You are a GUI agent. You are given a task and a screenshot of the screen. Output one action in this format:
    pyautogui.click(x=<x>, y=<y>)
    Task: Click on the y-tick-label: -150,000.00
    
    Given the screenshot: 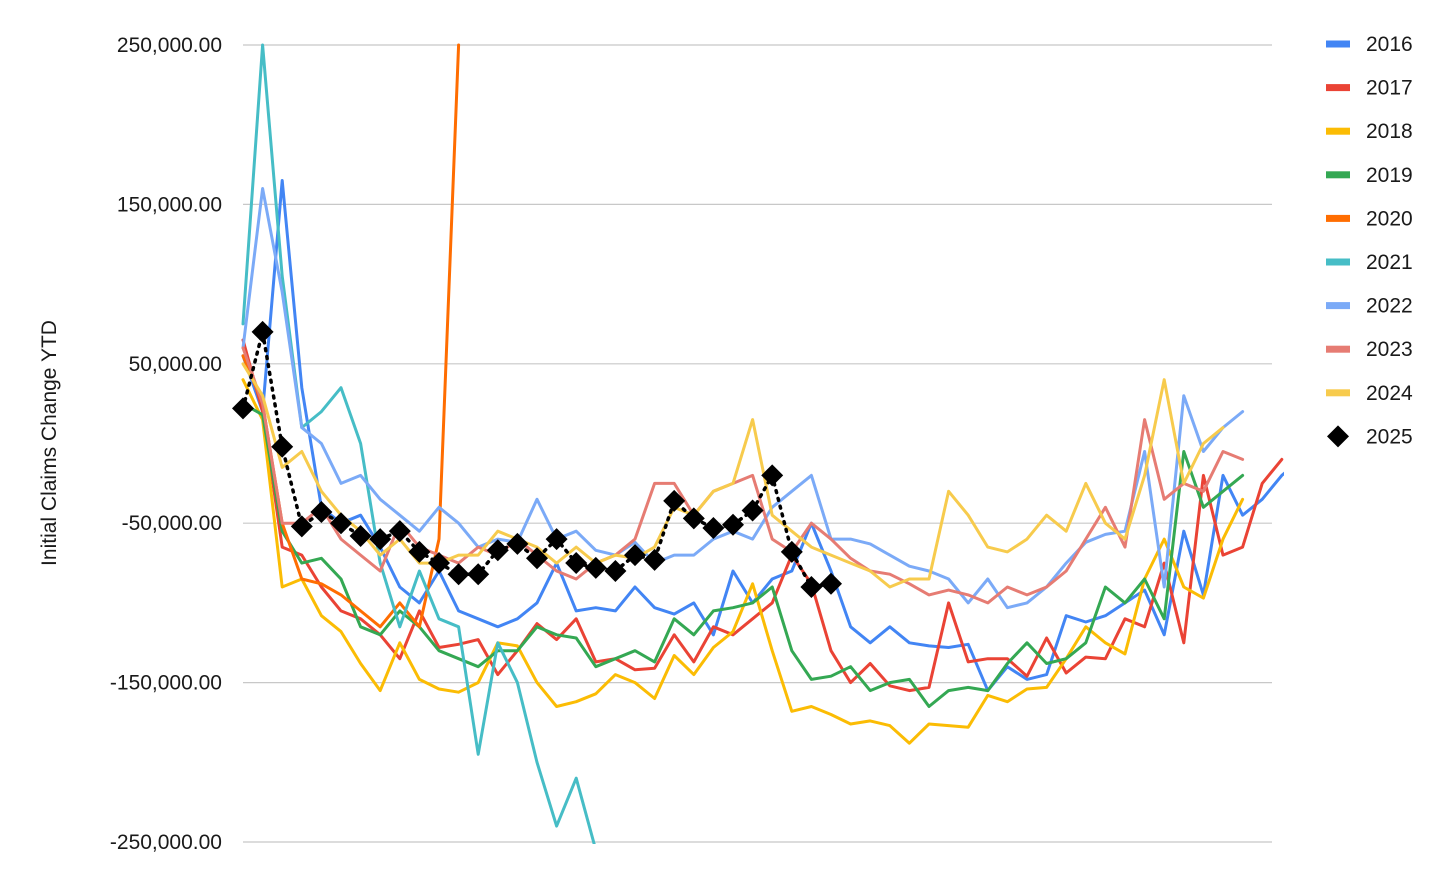 What is the action you would take?
    pyautogui.click(x=166, y=683)
    